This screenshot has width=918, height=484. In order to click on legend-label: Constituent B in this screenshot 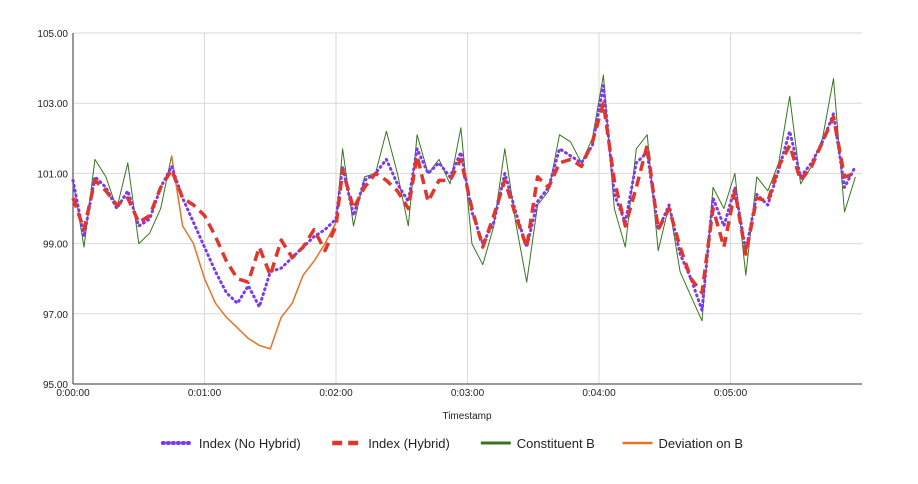, I will do `click(556, 443)`.